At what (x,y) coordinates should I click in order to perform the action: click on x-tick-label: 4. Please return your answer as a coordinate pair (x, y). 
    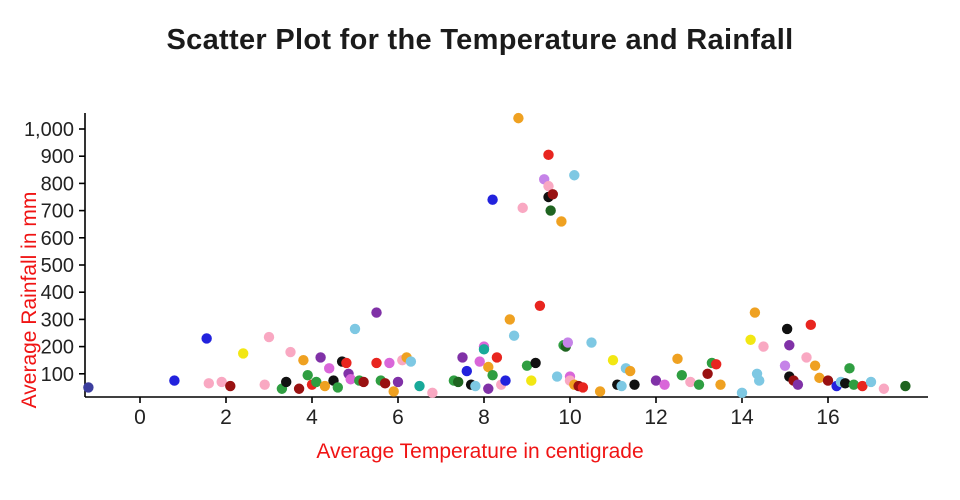
    Looking at the image, I should click on (312, 417).